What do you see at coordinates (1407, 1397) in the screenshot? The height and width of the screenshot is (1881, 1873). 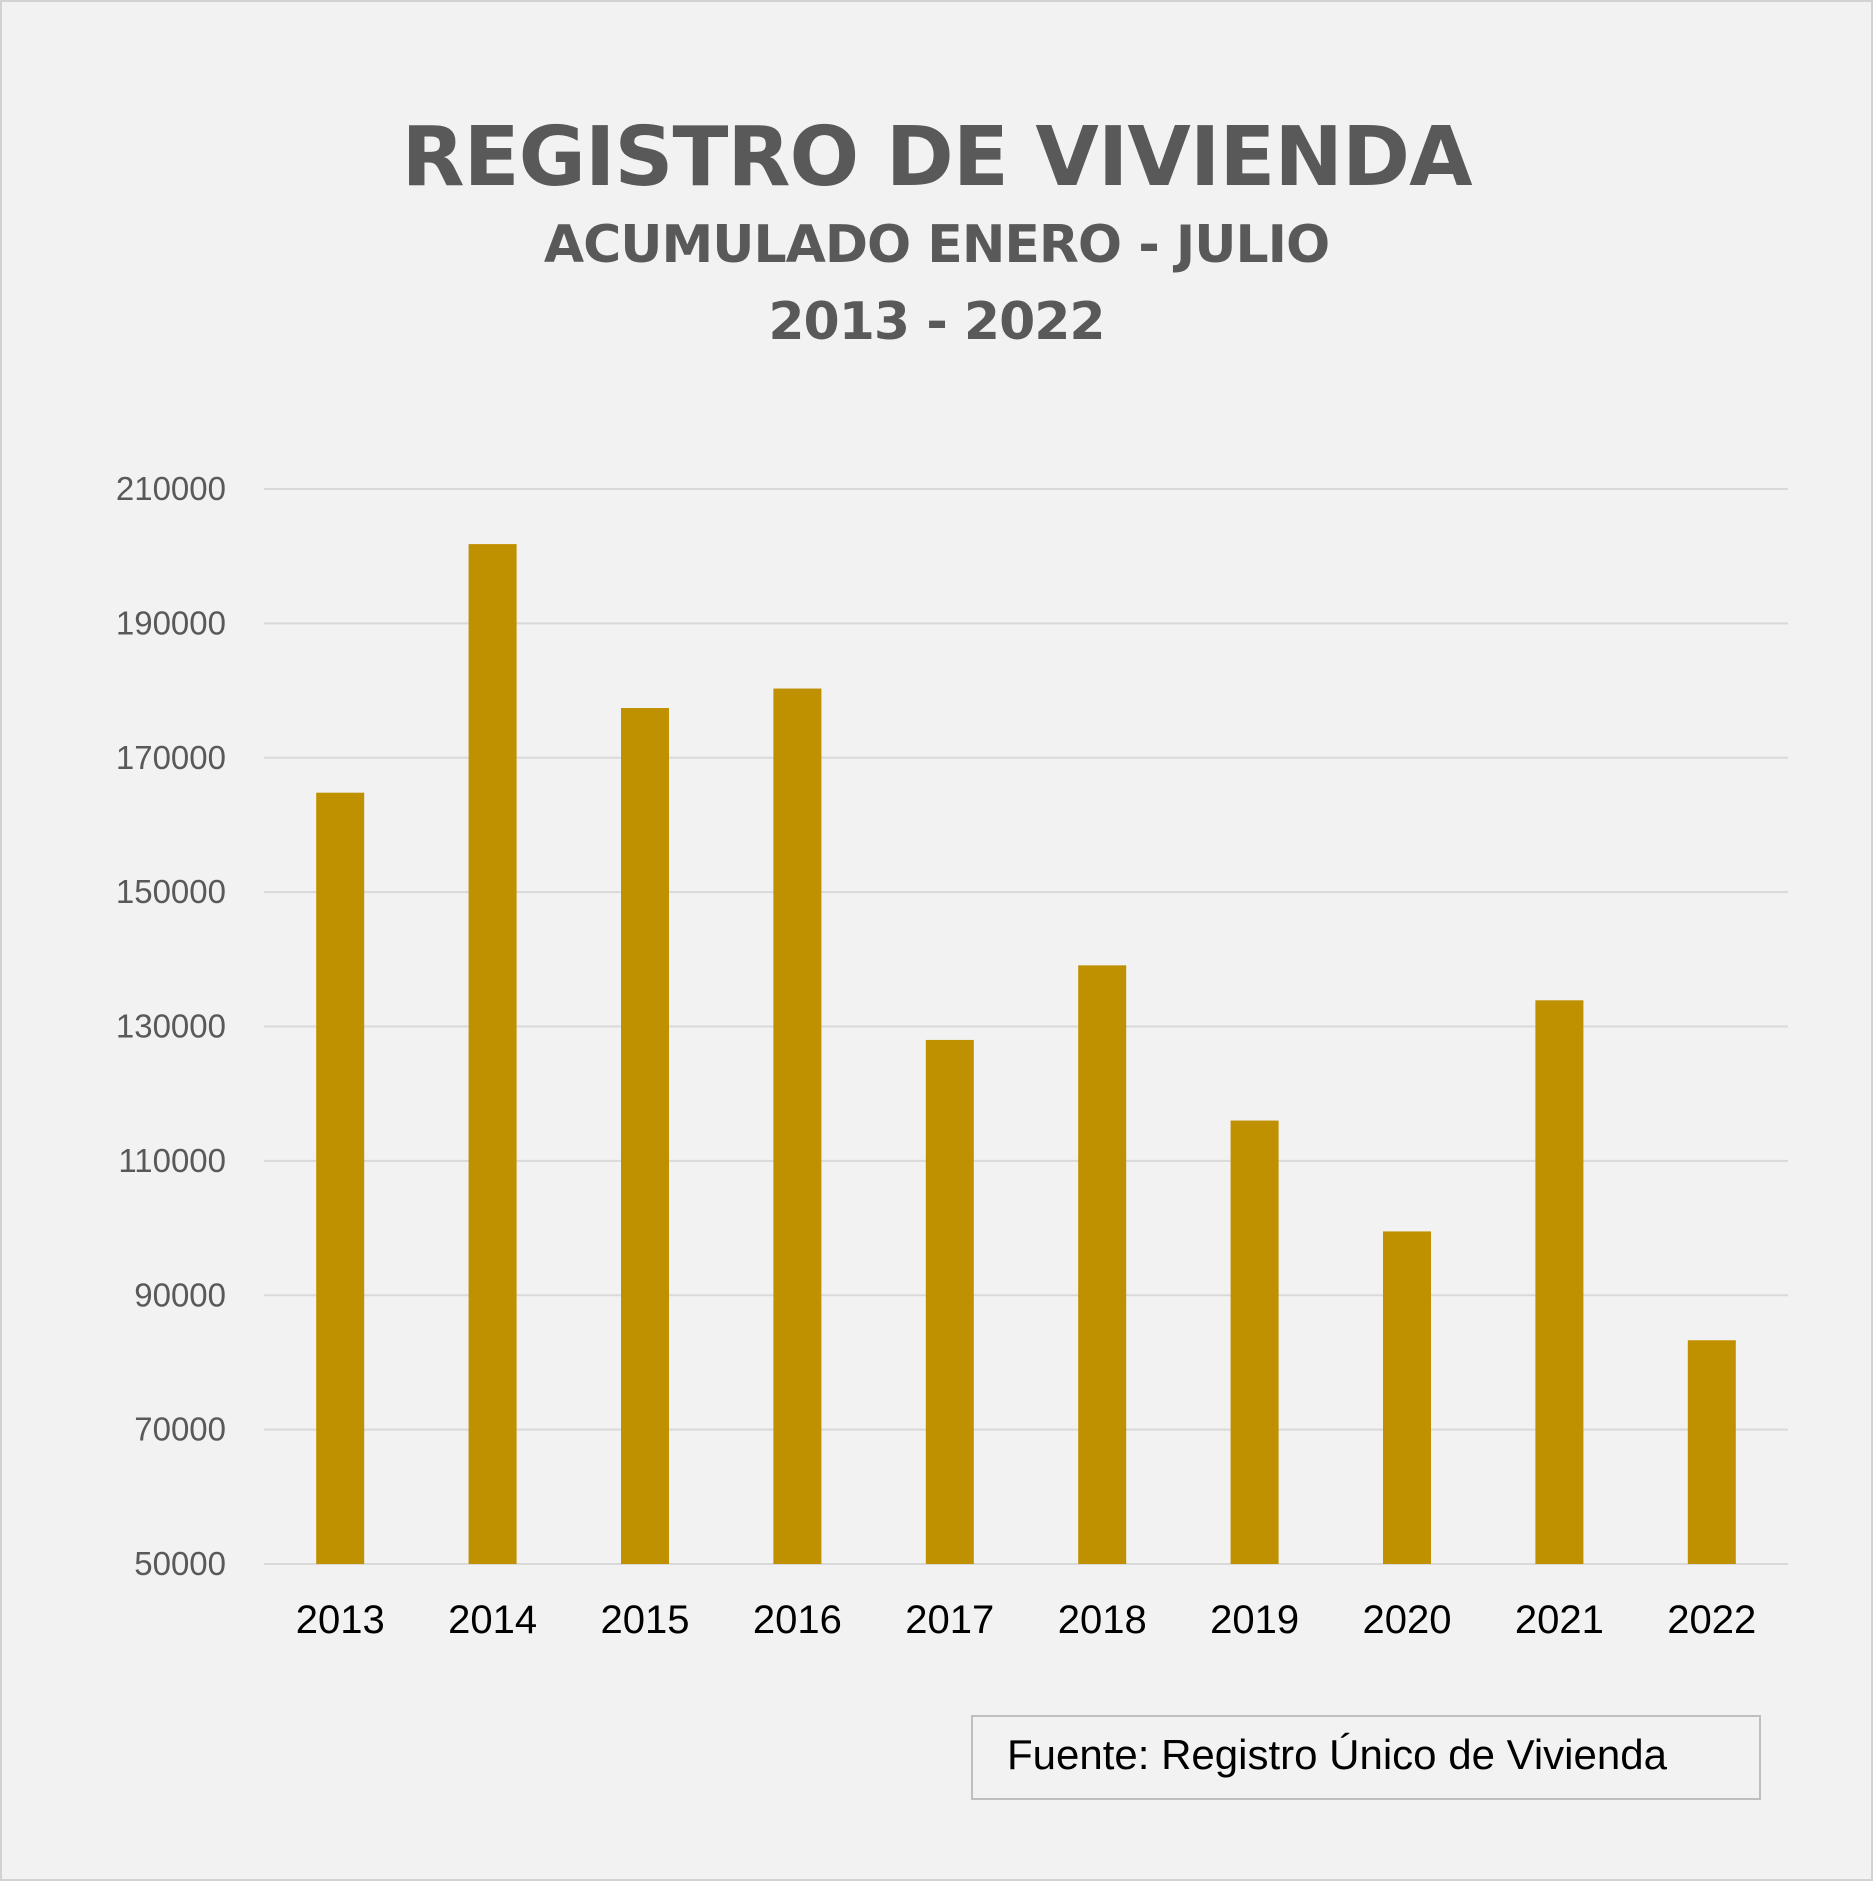 I see `bar-2020` at bounding box center [1407, 1397].